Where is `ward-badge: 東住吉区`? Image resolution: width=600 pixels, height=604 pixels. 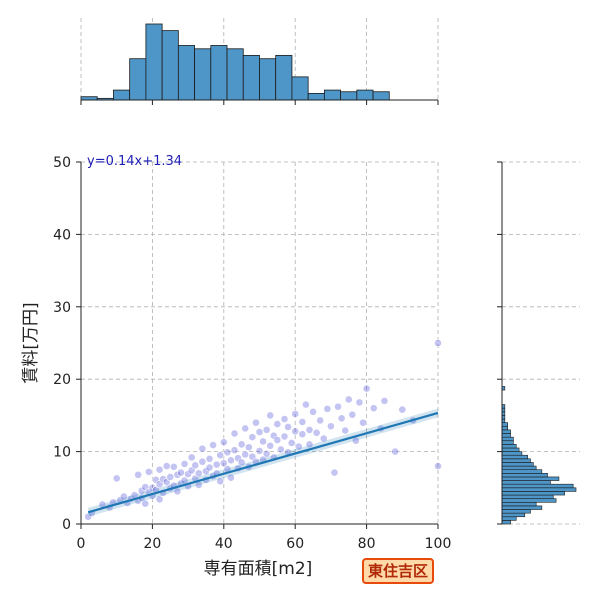
ward-badge: 東住吉区 is located at coordinates (398, 571).